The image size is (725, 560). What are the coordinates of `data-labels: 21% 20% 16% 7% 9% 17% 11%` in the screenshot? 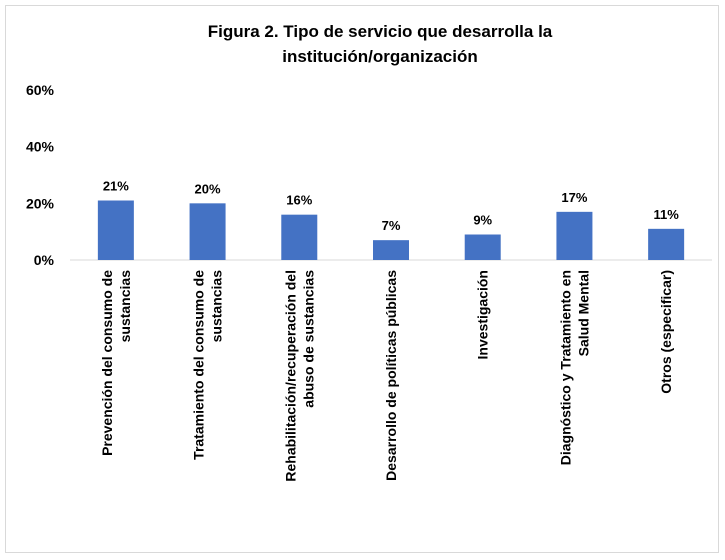 It's located at (391, 206).